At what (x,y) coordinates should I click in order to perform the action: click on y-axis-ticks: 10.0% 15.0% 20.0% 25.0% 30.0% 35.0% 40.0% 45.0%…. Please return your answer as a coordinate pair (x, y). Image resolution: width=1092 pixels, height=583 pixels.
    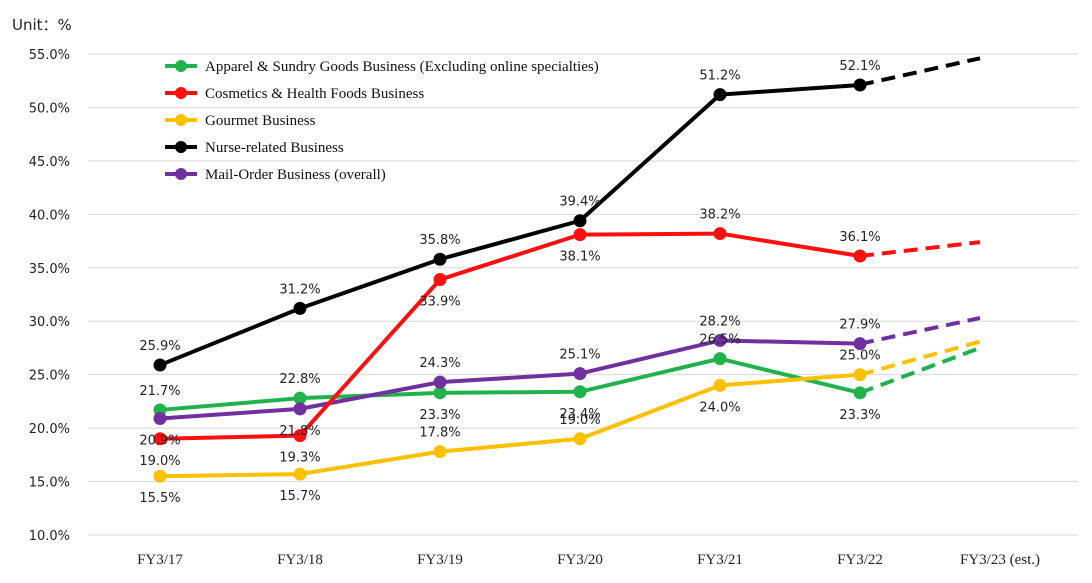
    Looking at the image, I should click on (49, 296).